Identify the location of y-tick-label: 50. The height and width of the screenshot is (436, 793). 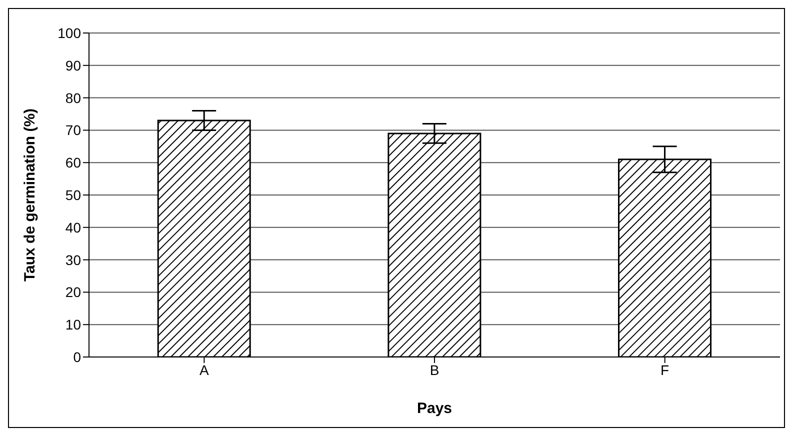
(73, 194).